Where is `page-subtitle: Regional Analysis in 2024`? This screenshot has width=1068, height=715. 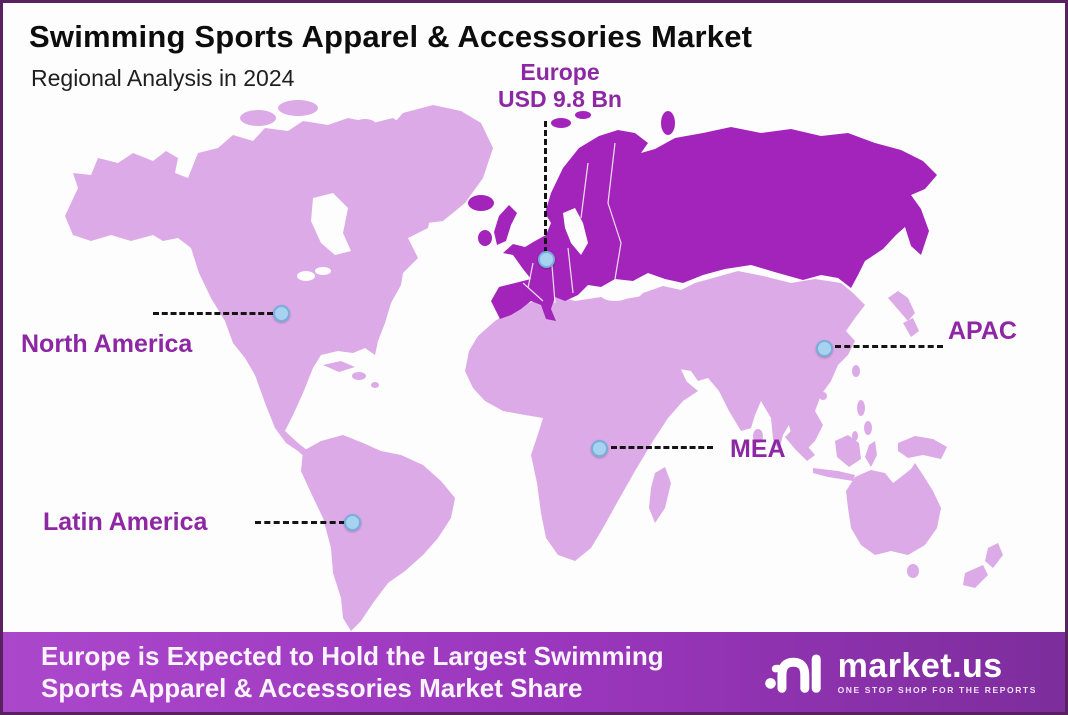 page-subtitle: Regional Analysis in 2024 is located at coordinates (163, 78).